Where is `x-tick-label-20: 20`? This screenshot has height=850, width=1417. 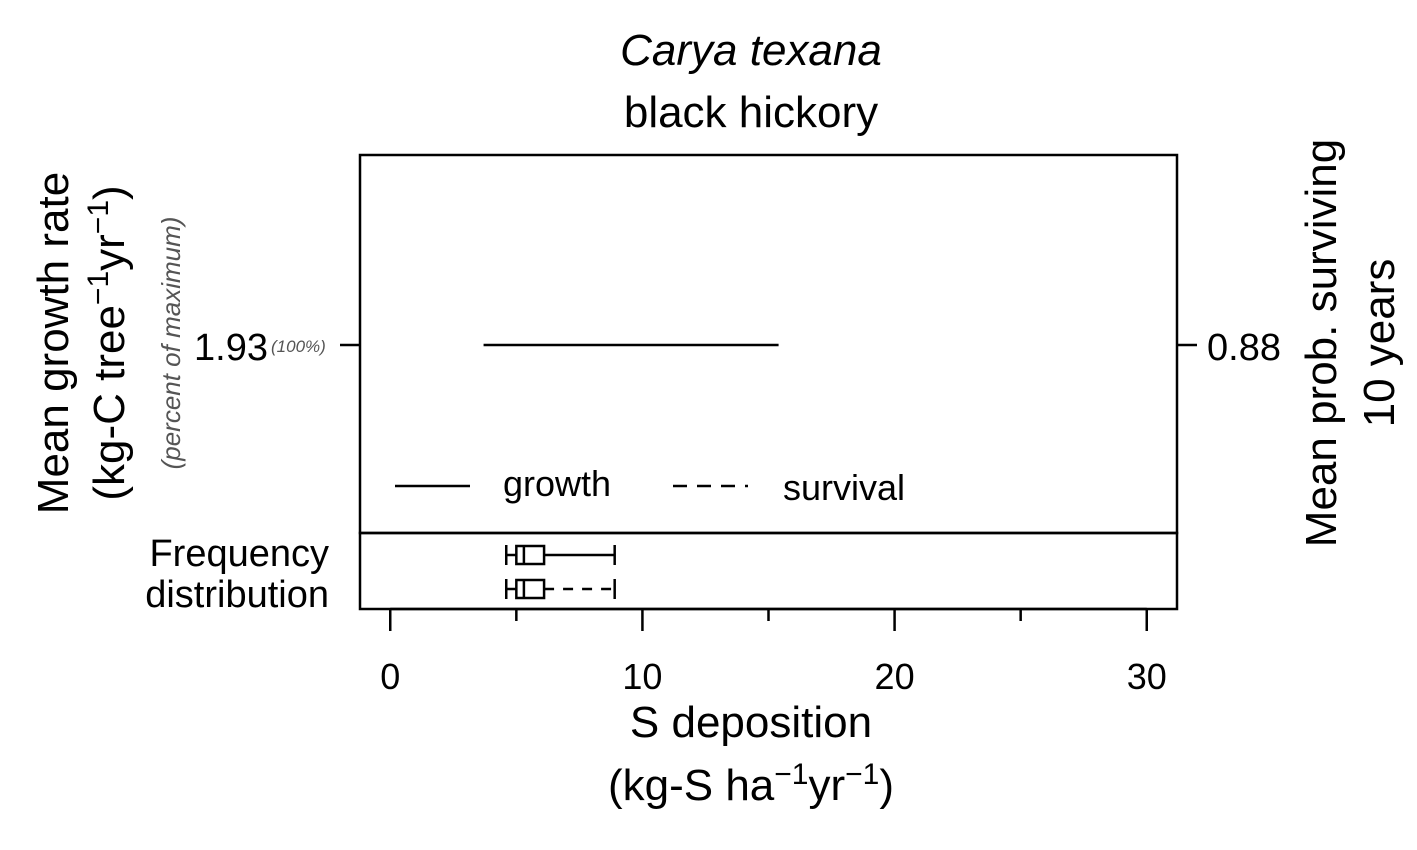
x-tick-label-20: 20 is located at coordinates (895, 676).